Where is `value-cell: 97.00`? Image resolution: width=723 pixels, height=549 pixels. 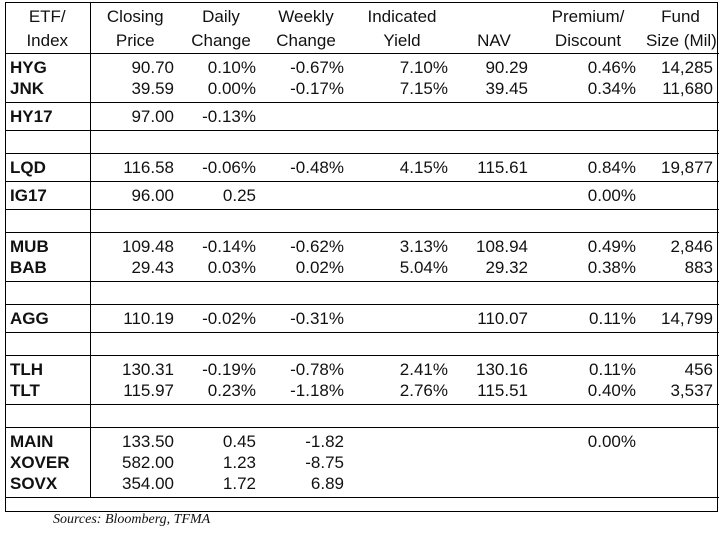 value-cell: 97.00 is located at coordinates (134, 116).